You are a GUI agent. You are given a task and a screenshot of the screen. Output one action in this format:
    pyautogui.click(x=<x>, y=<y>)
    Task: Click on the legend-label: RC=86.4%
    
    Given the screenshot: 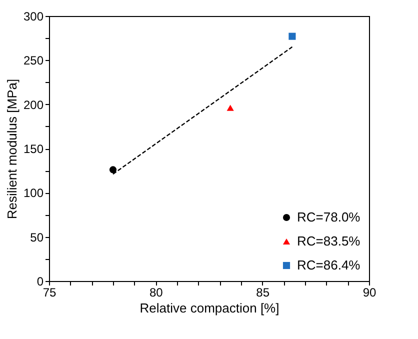 What is the action you would take?
    pyautogui.click(x=329, y=265)
    